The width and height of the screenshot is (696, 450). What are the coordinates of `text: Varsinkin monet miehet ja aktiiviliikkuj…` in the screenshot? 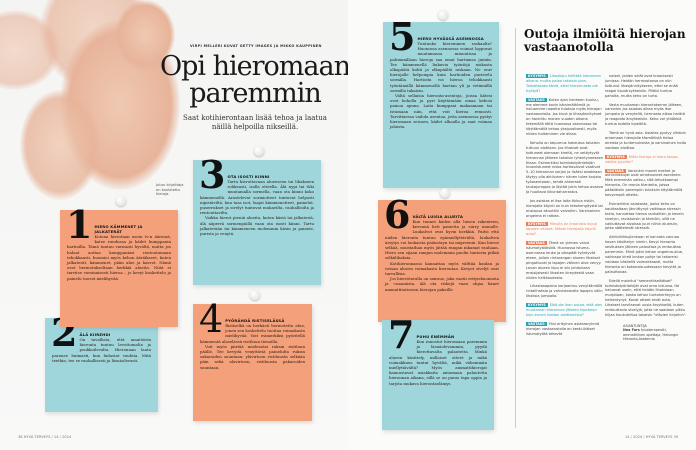 It's located at (644, 183).